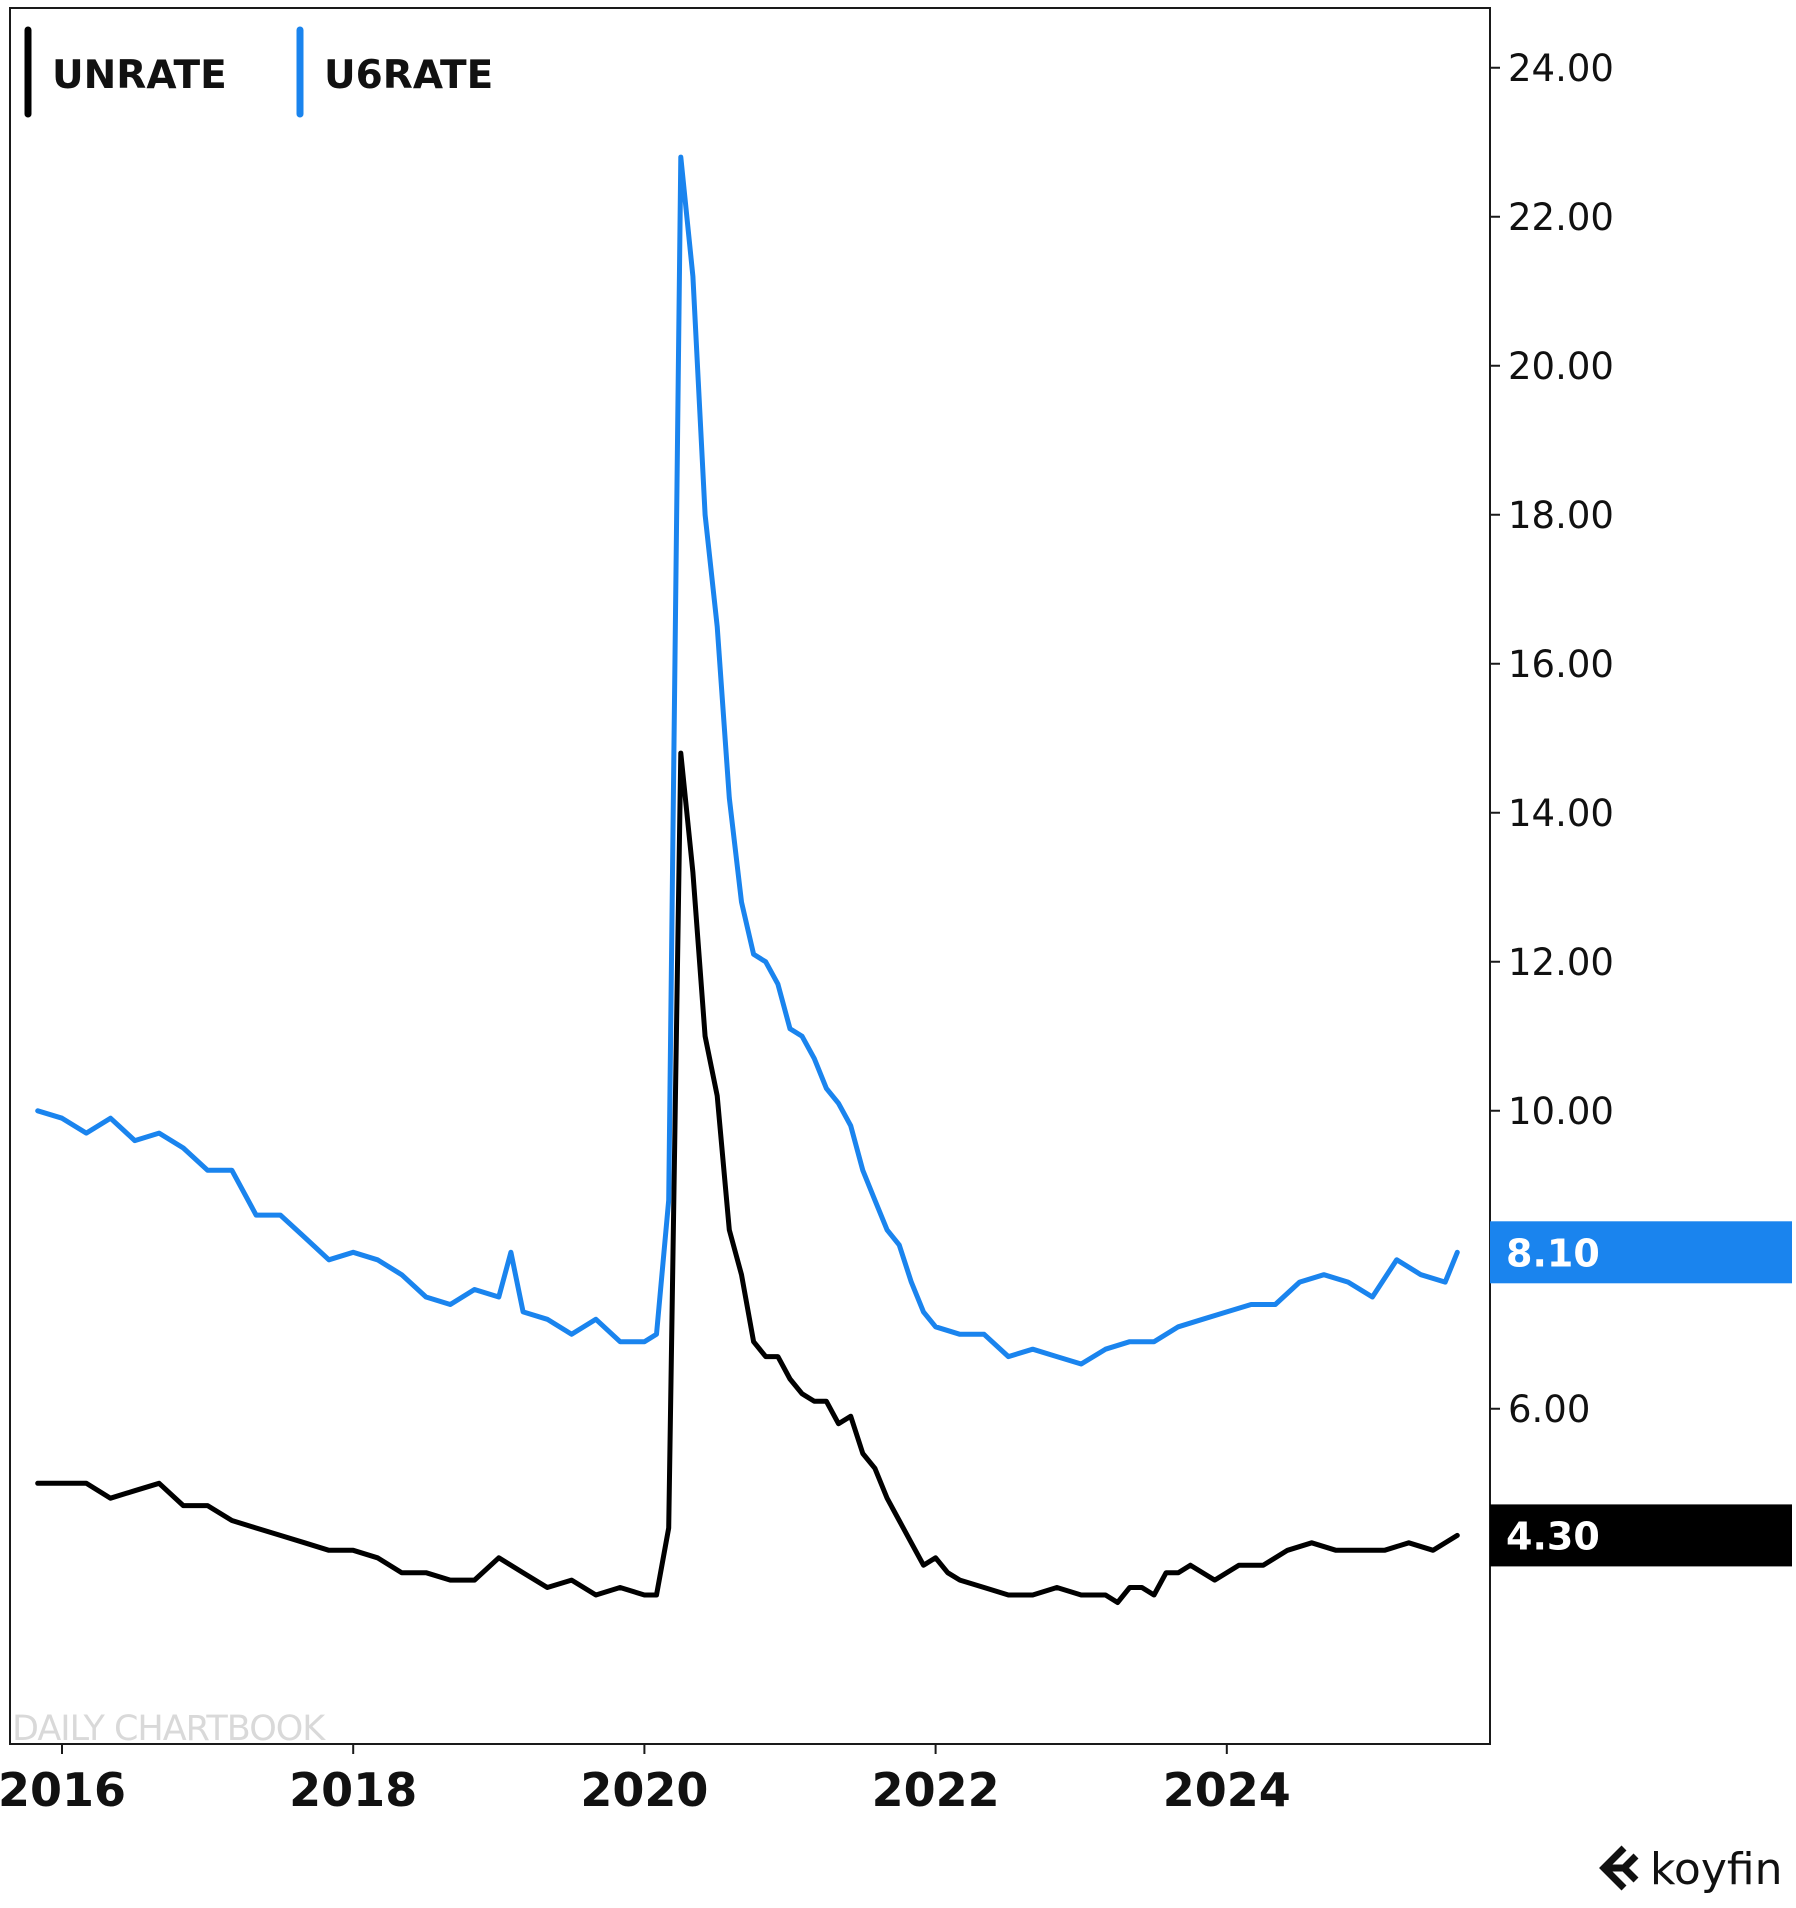 The width and height of the screenshot is (1796, 1908). I want to click on x-tick-label: 2024, so click(1227, 1790).